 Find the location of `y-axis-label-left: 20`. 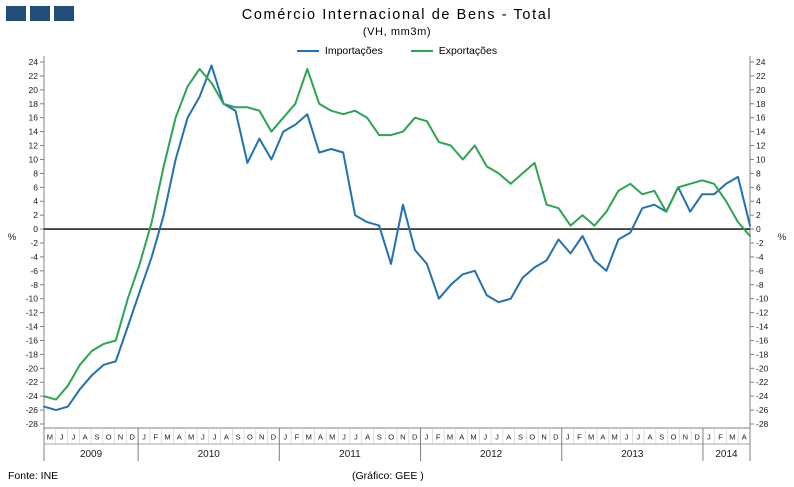

y-axis-label-left: 20 is located at coordinates (34, 90).